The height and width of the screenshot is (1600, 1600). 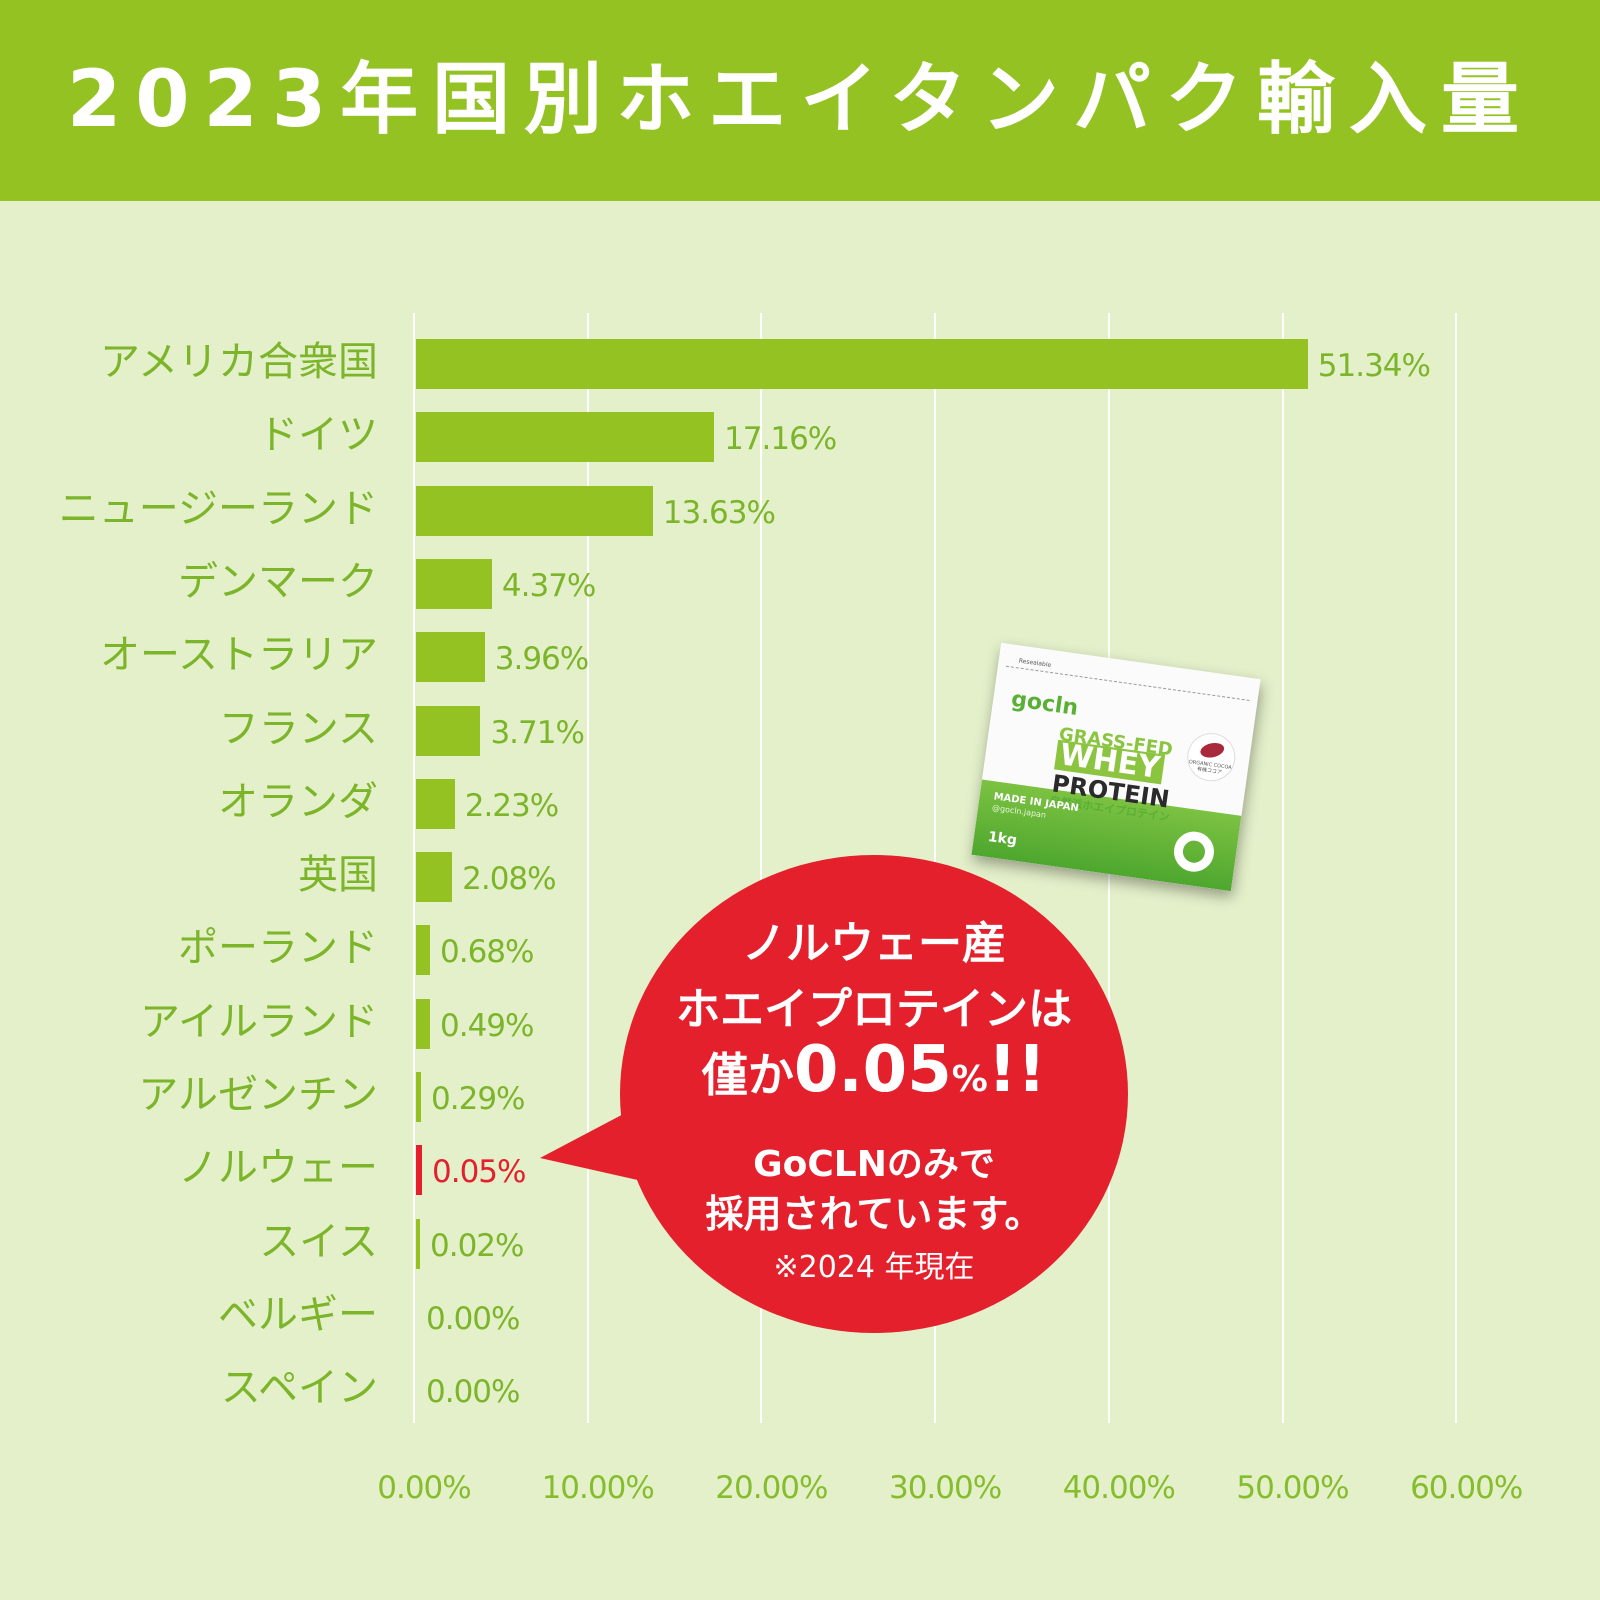 I want to click on category-label: 英国, so click(x=338, y=875).